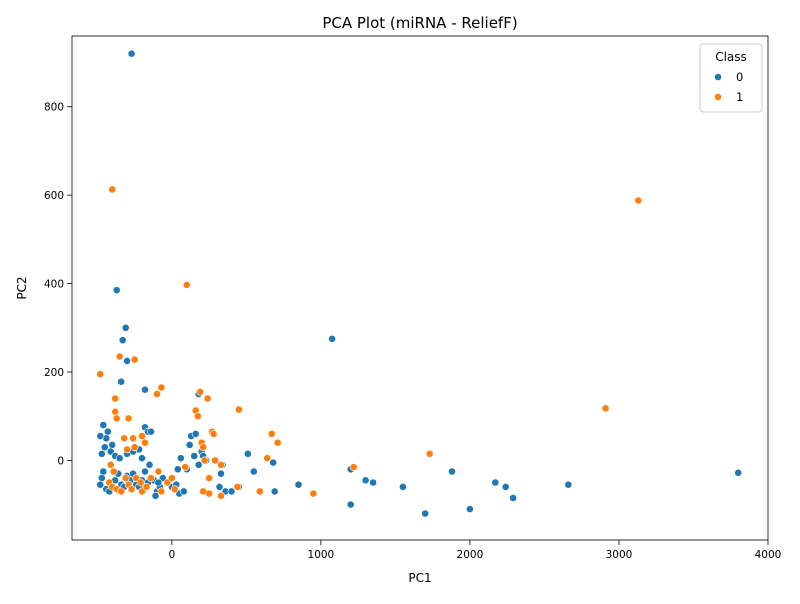 The width and height of the screenshot is (800, 604). What do you see at coordinates (728, 87) in the screenshot?
I see `legend-entries: 01` at bounding box center [728, 87].